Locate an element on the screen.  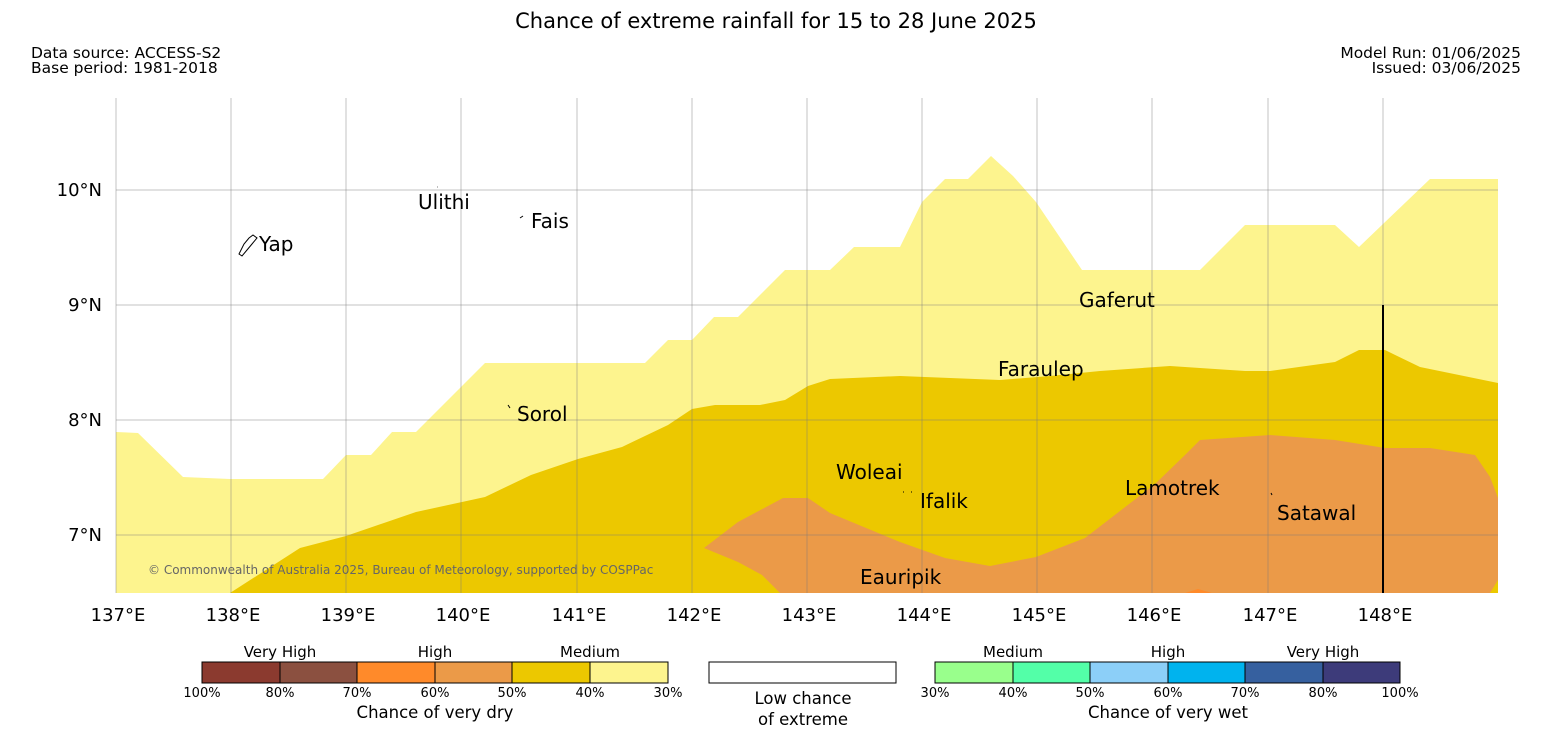
place-label-ulithi: Ulithi is located at coordinates (444, 202).